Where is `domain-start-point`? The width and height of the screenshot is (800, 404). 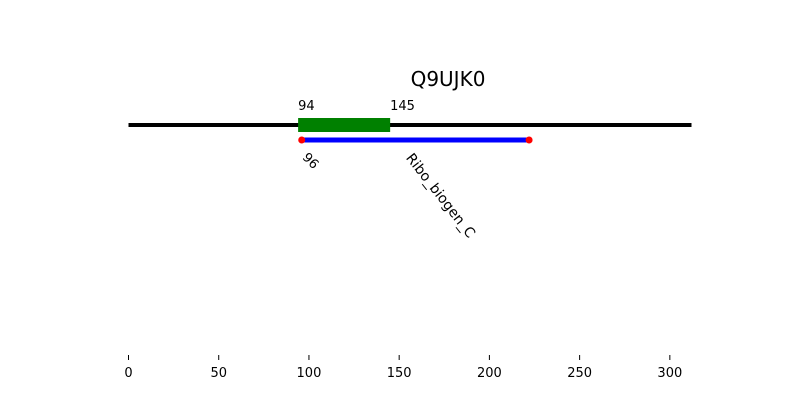
domain-start-point is located at coordinates (302, 140).